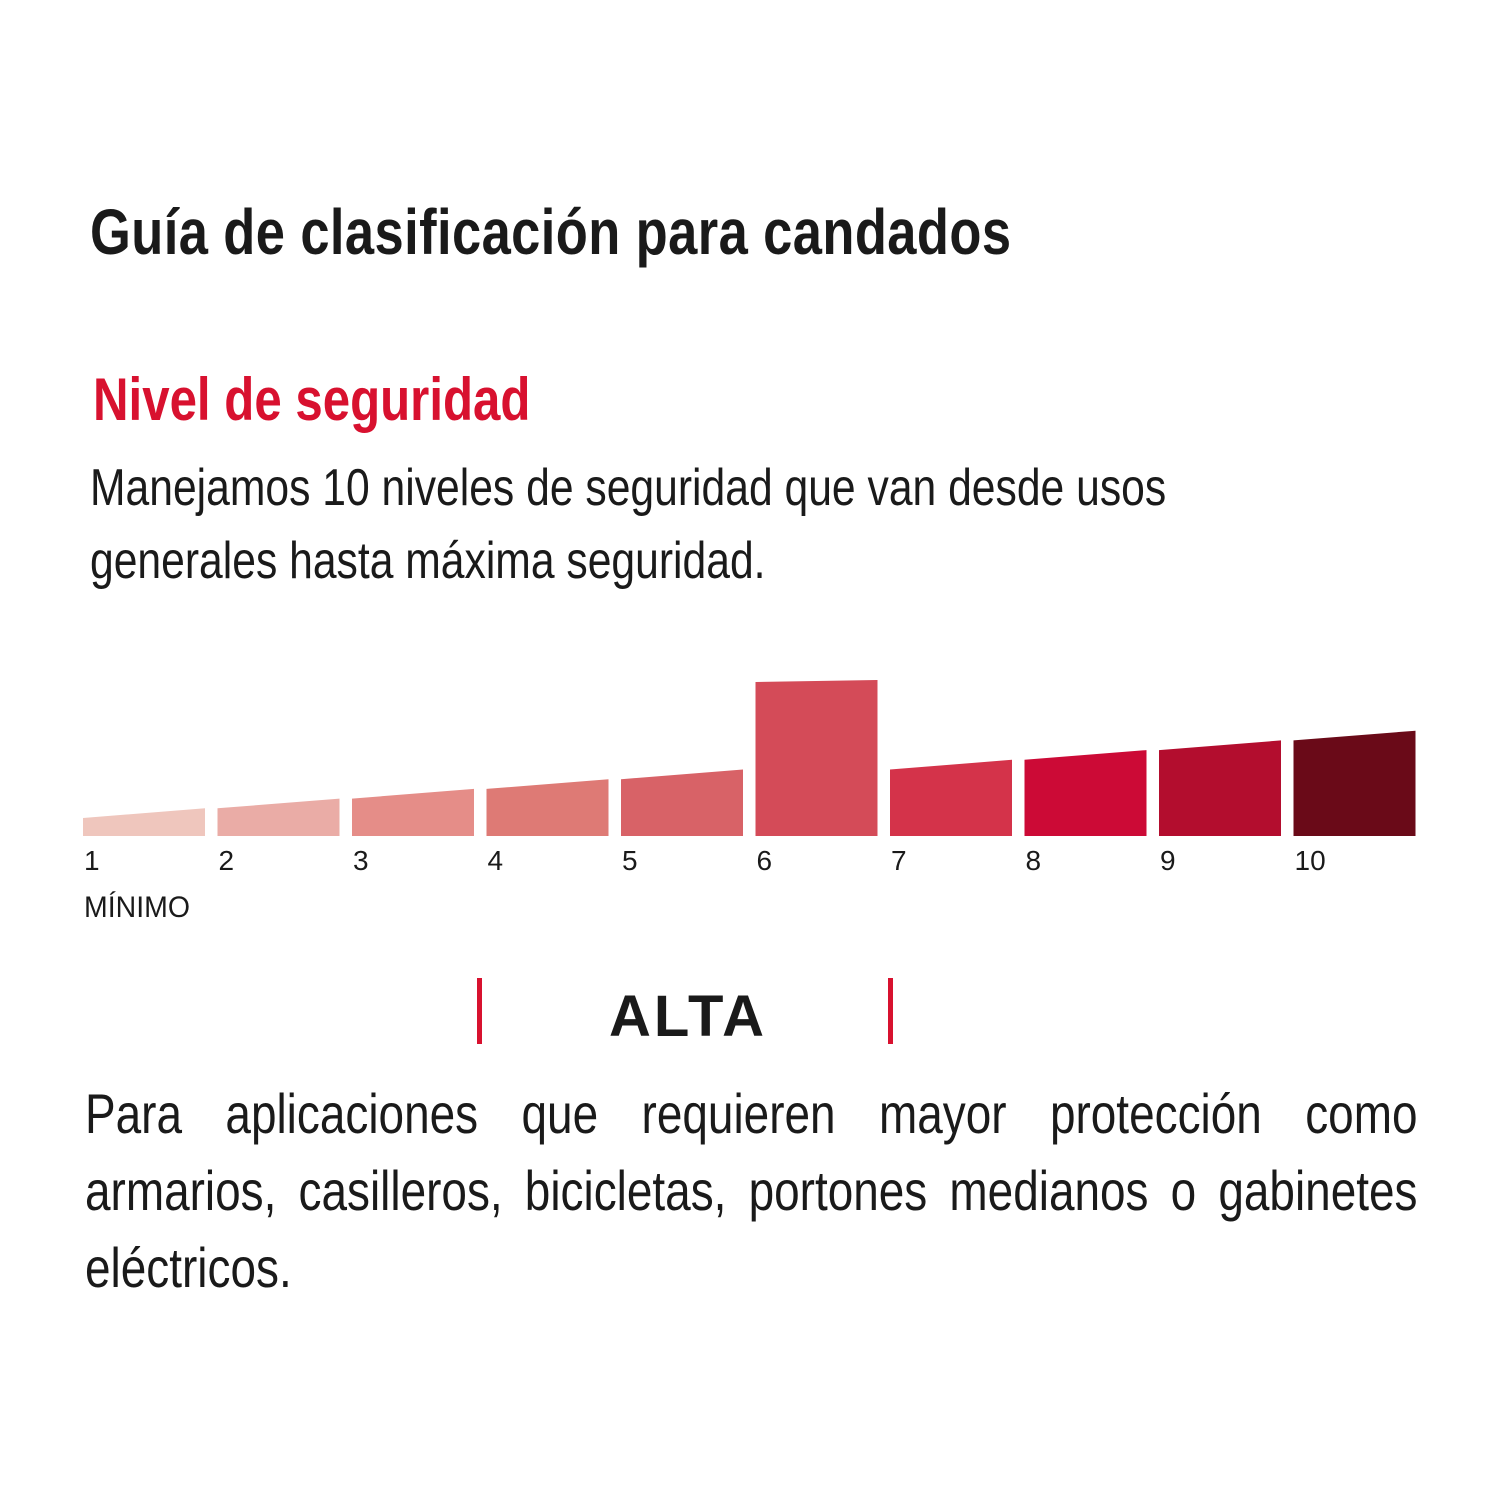 The width and height of the screenshot is (1500, 1500). I want to click on tick-label-8: 8, so click(1034, 860).